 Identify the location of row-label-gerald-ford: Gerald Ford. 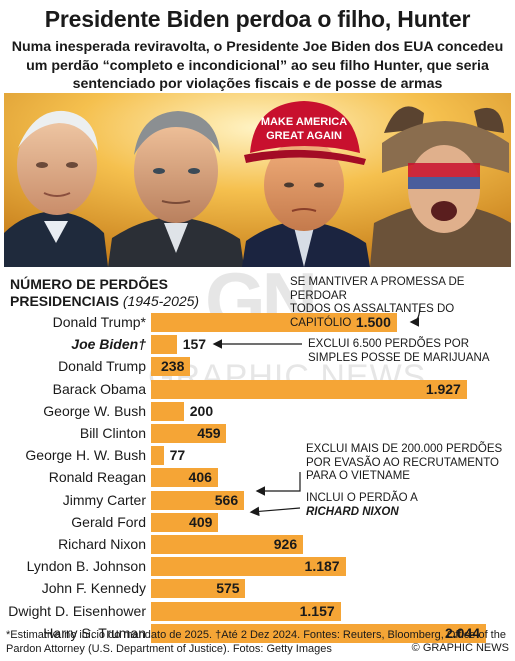
(108, 521).